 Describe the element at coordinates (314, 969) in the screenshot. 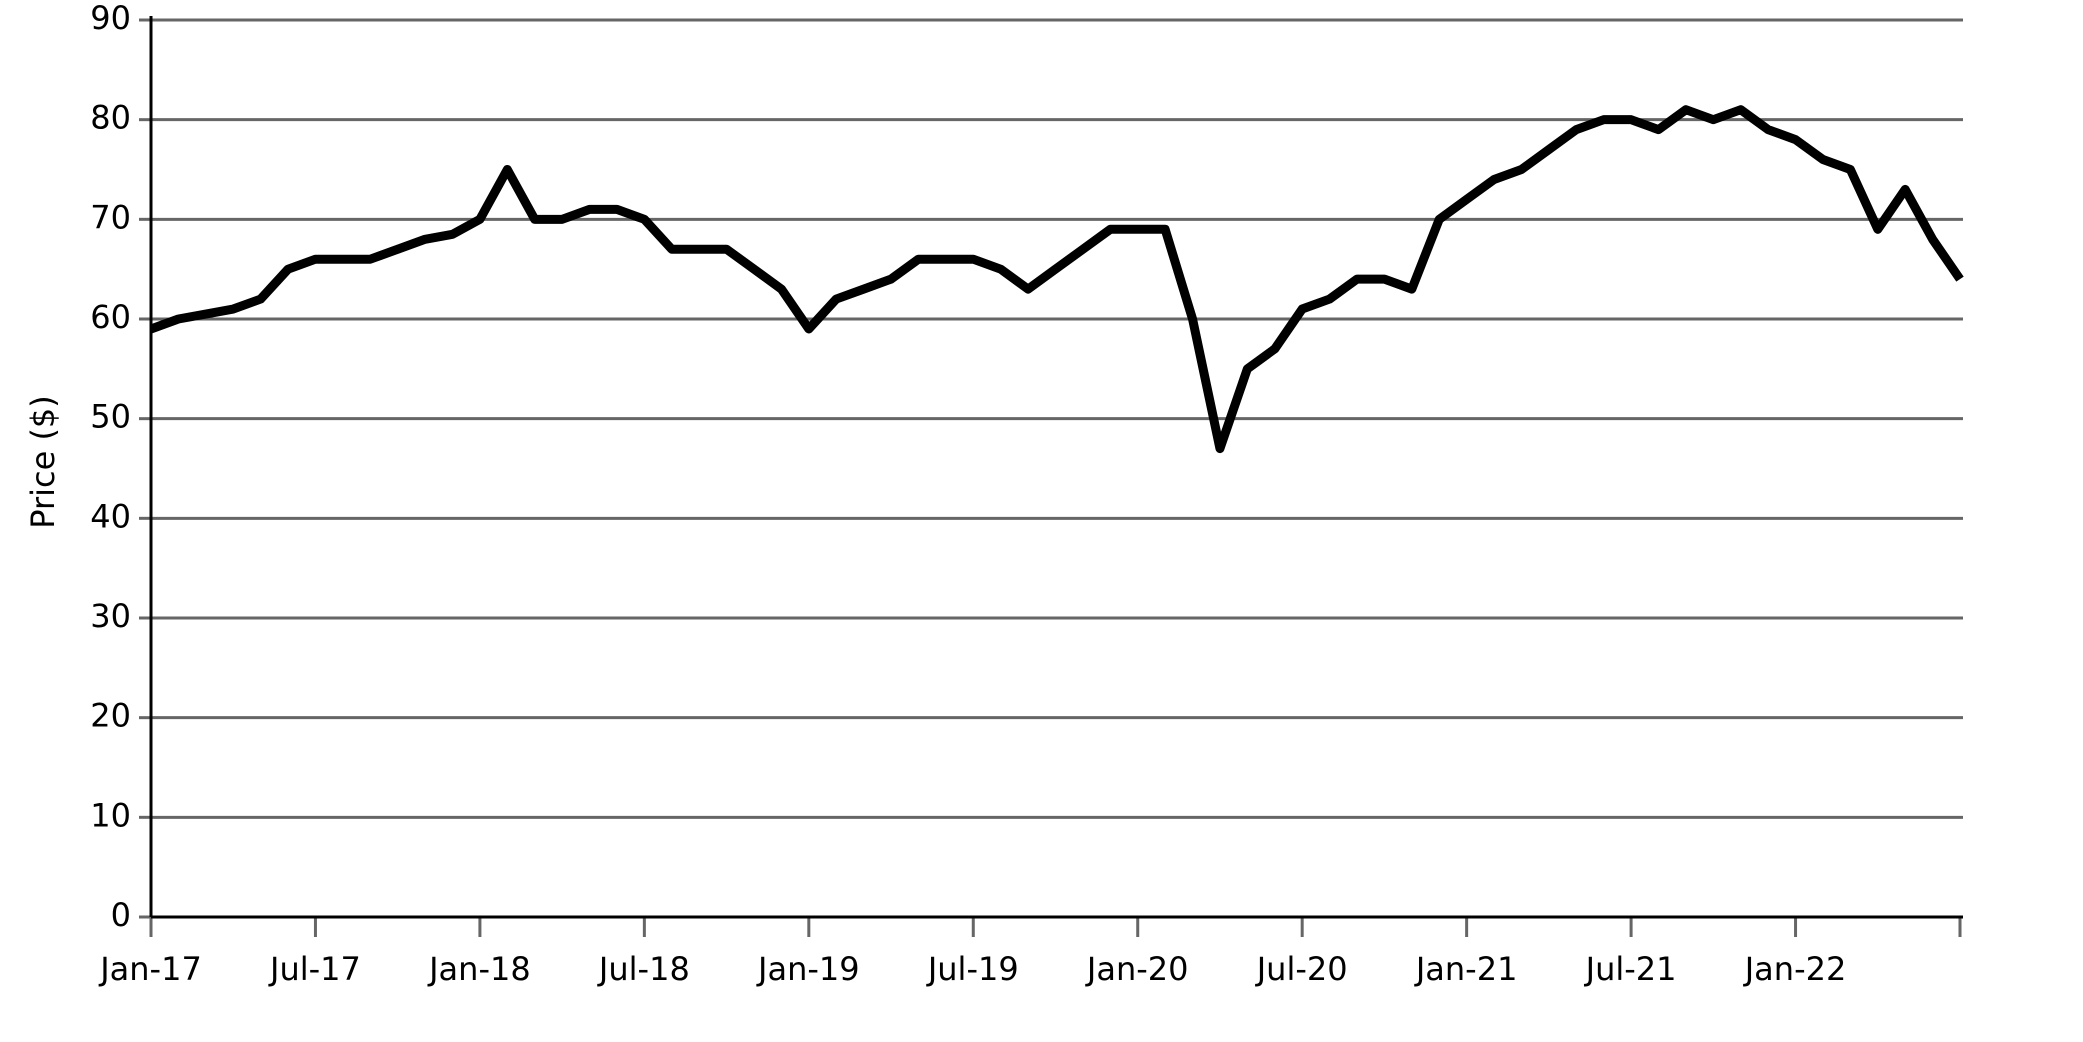

I see `x-tick-label: Jul-17` at that location.